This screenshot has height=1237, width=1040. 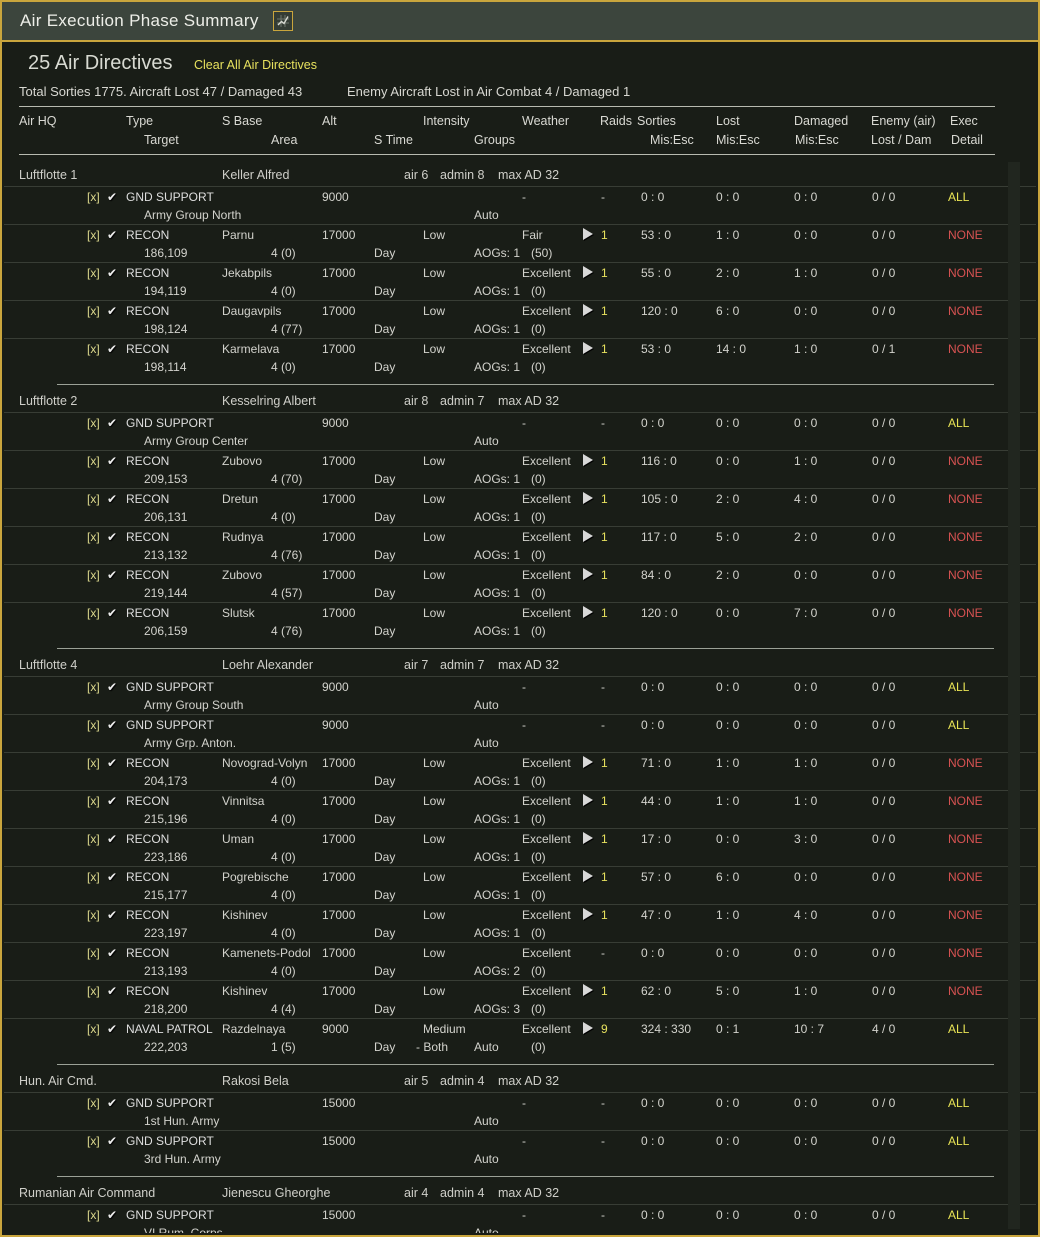 I want to click on directive-type: GND SUPPORT, so click(x=170, y=725).